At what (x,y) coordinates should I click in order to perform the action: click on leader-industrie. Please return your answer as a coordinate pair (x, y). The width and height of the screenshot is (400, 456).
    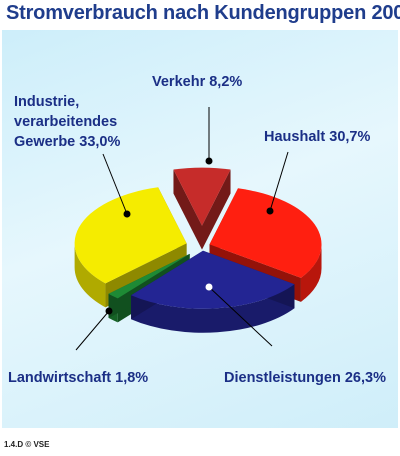
    Looking at the image, I should click on (115, 184).